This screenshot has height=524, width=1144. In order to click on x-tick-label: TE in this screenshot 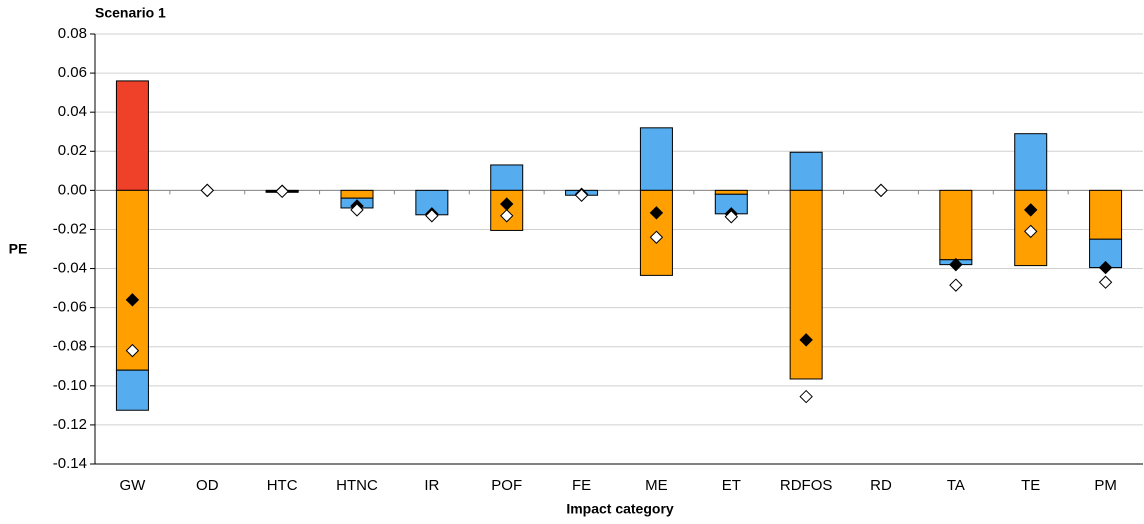, I will do `click(1030, 485)`.